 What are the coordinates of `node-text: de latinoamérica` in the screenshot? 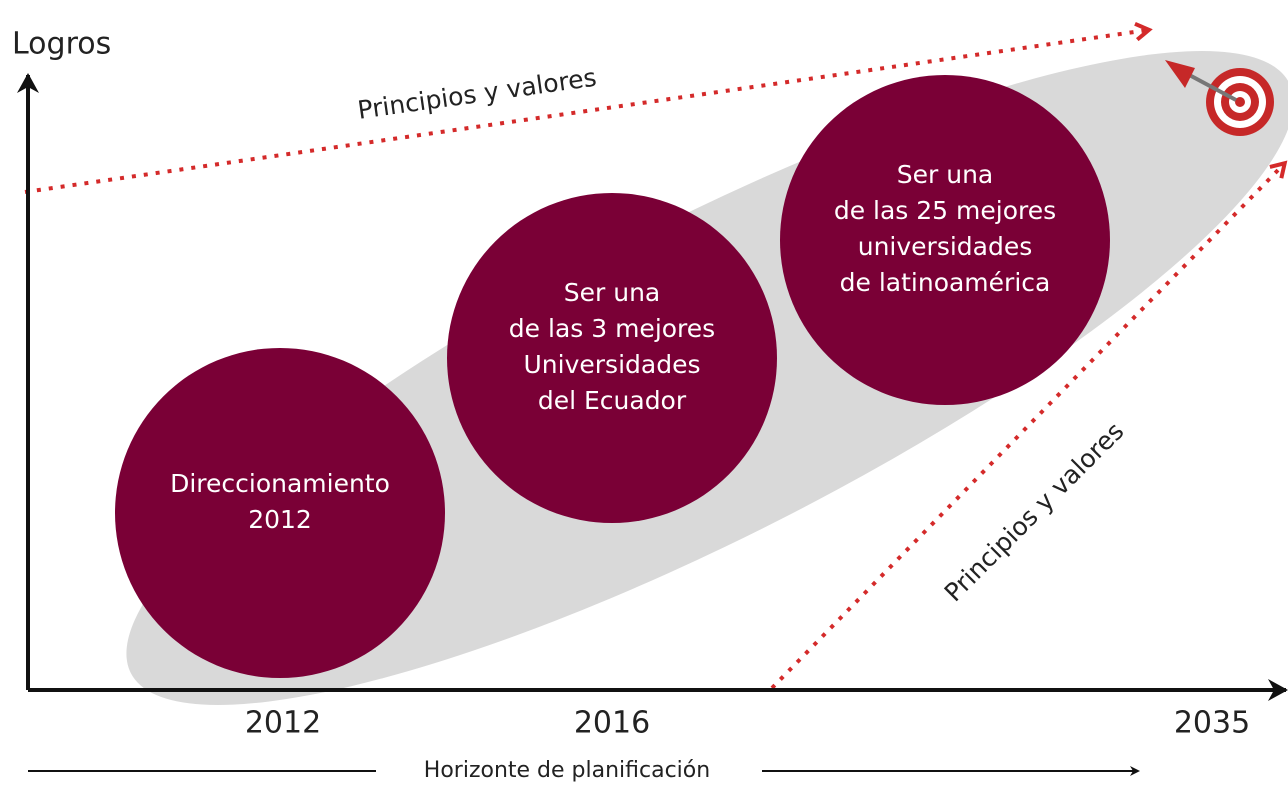 It's located at (945, 282).